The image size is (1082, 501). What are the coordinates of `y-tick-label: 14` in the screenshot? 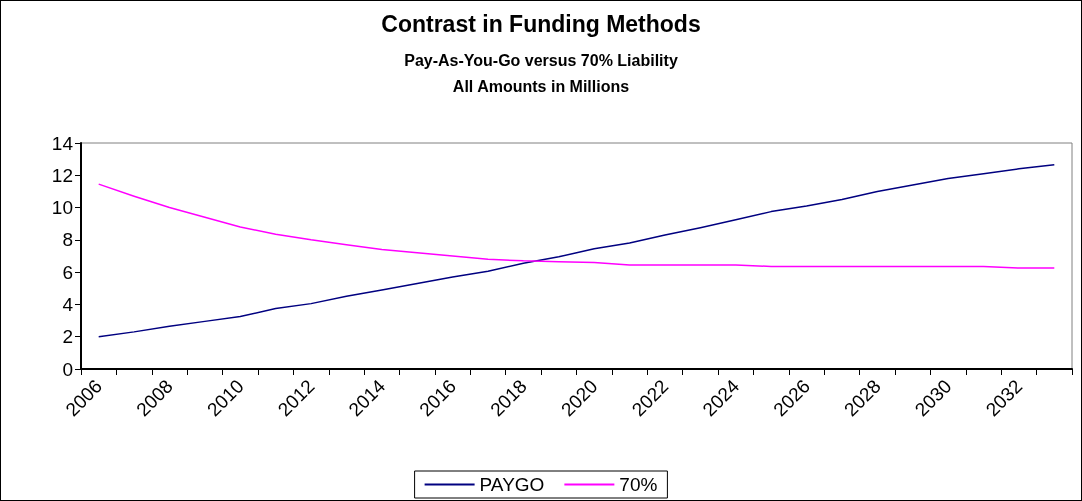 It's located at (62, 143).